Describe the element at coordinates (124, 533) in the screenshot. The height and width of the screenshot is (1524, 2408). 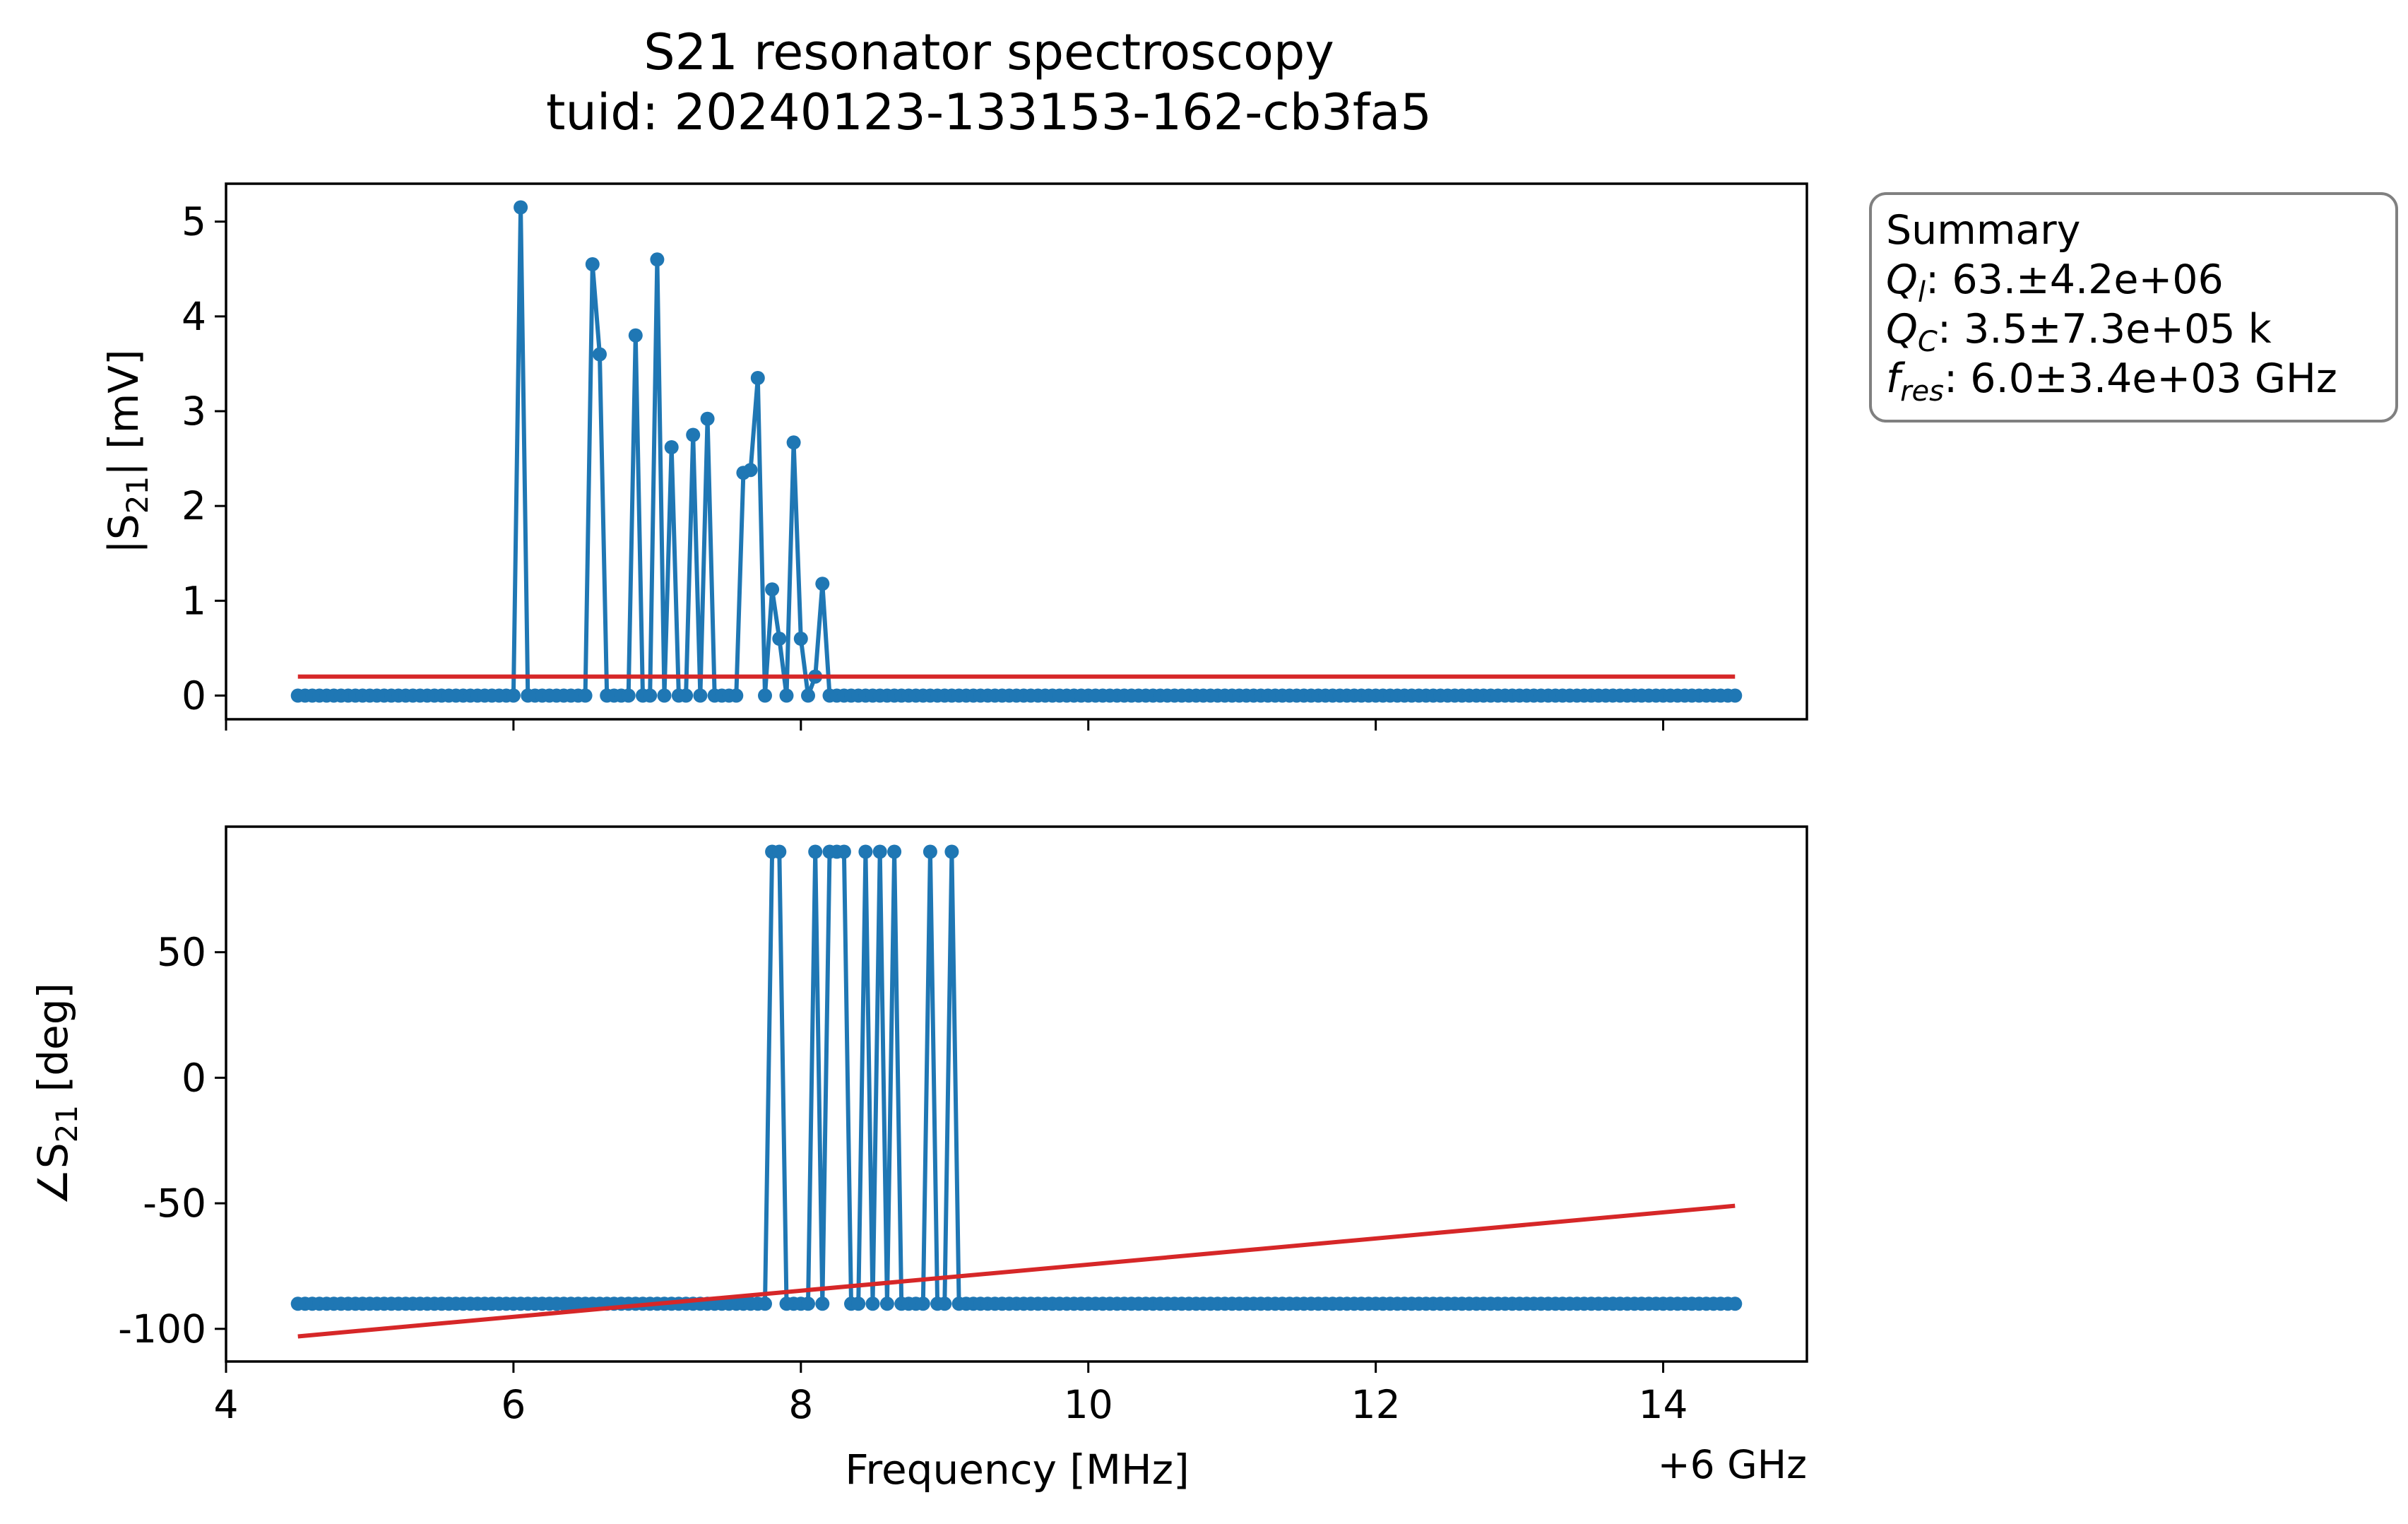
I see `y-axis-label-part: |S` at that location.